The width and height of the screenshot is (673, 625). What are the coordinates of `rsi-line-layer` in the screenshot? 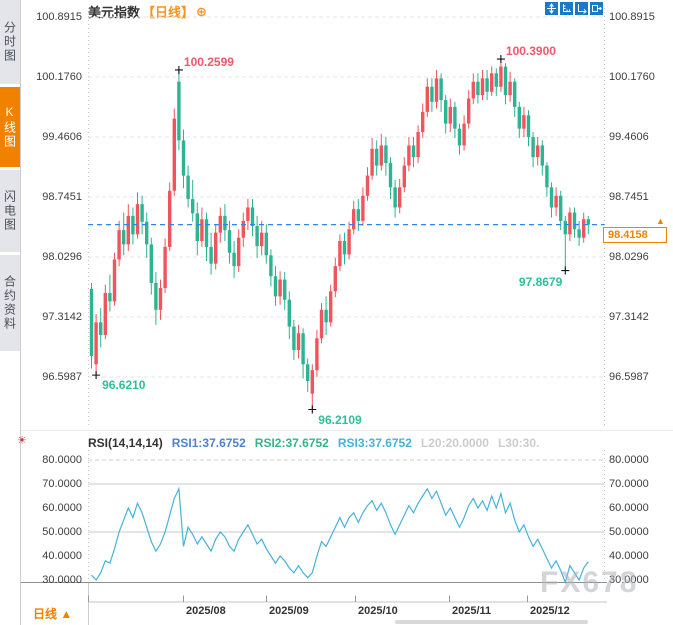 It's located at (340, 535).